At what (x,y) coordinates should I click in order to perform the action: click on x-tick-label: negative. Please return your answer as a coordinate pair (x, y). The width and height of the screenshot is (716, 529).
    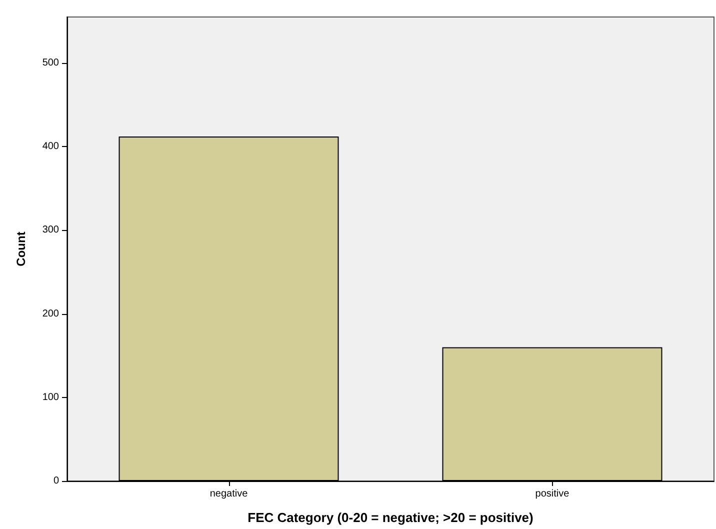
    Looking at the image, I should click on (229, 494).